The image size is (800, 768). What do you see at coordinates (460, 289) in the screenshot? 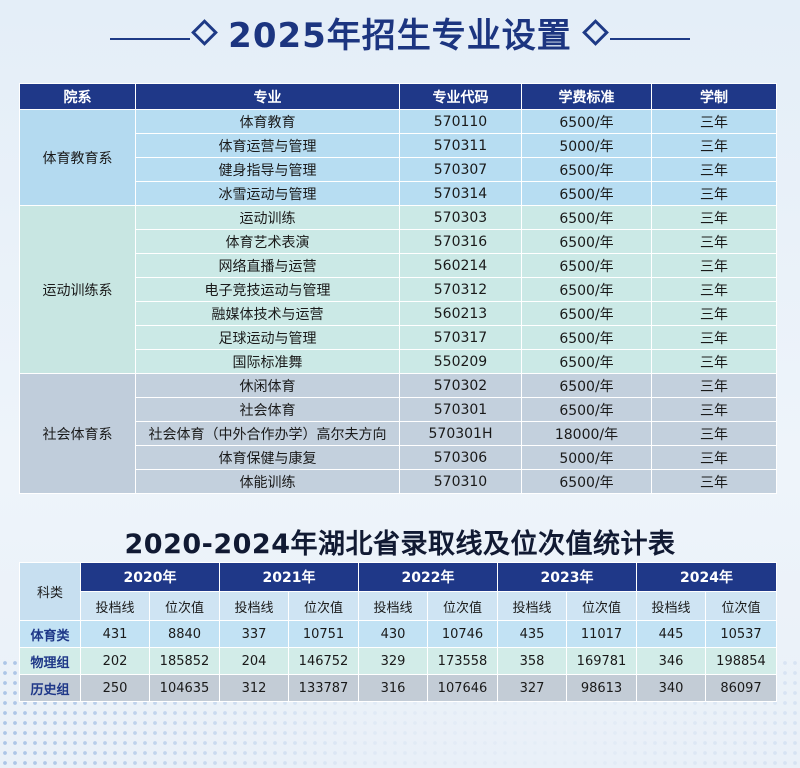
I see `code-cell: 570312` at bounding box center [460, 289].